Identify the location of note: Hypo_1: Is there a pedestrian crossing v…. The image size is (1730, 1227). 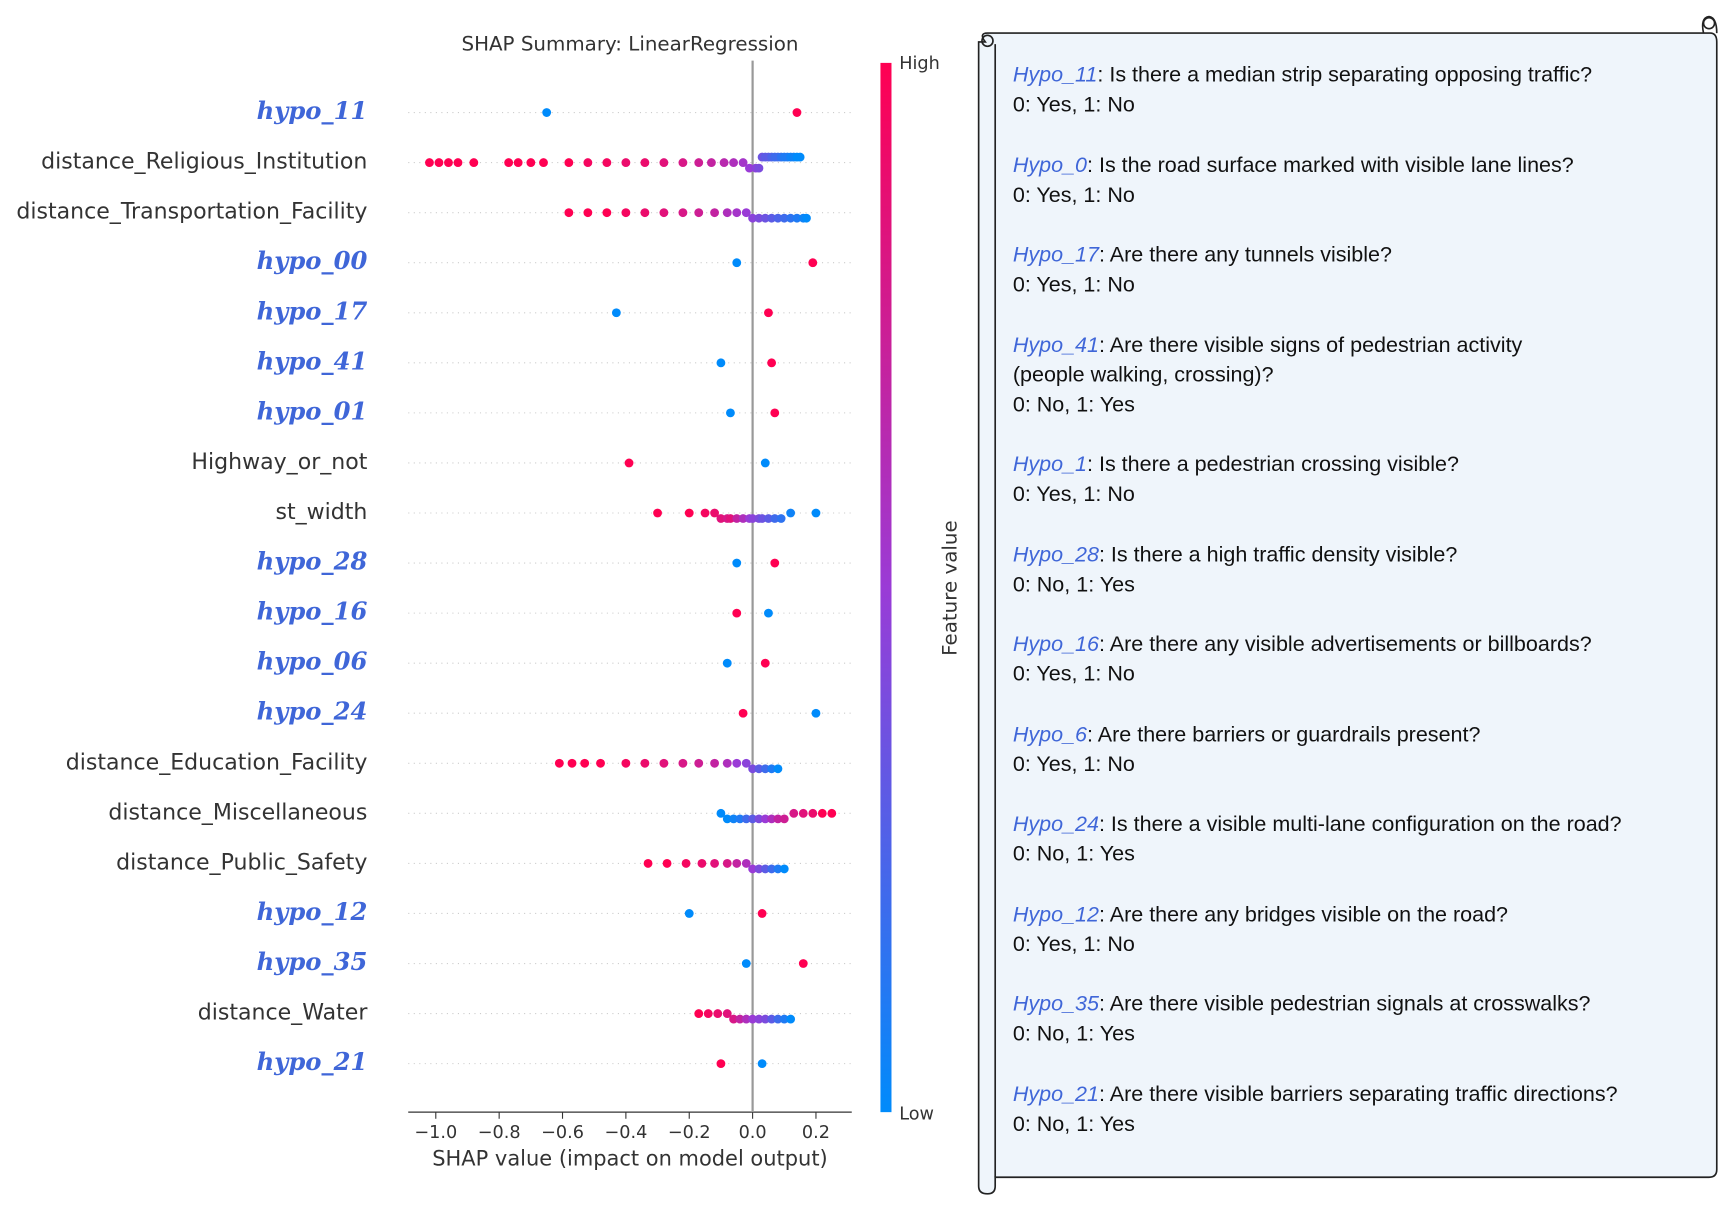
(1360, 480).